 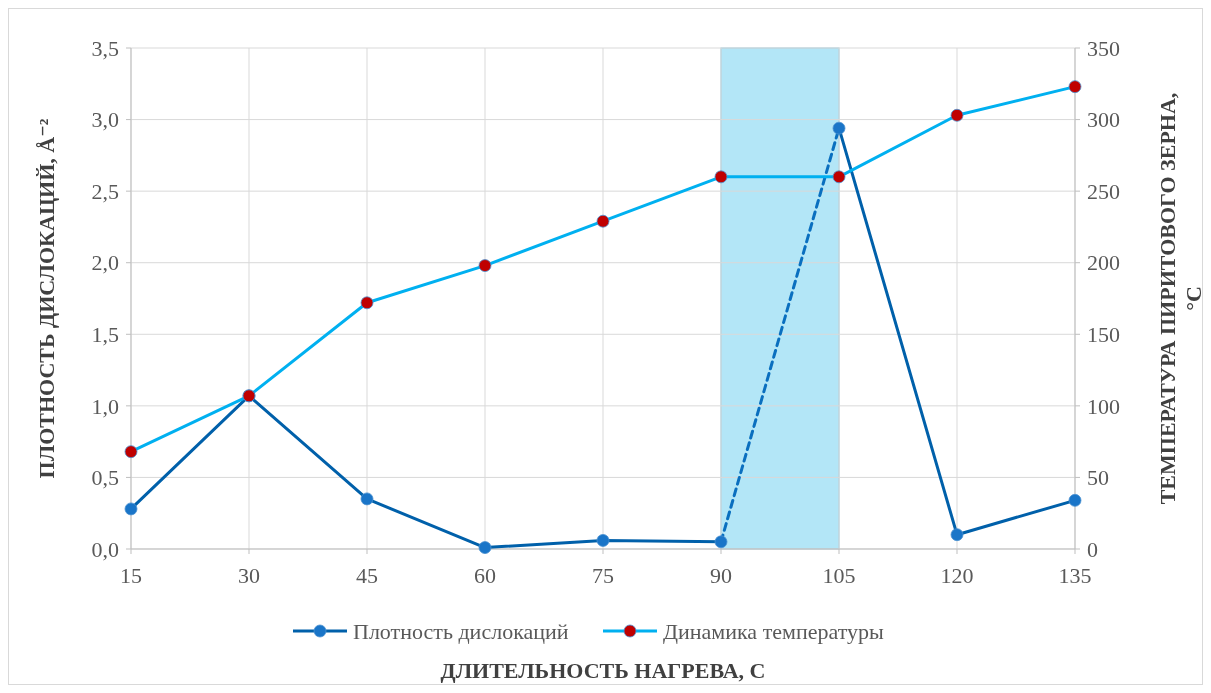 What do you see at coordinates (1103, 263) in the screenshot?
I see `y2-tick-label: 200` at bounding box center [1103, 263].